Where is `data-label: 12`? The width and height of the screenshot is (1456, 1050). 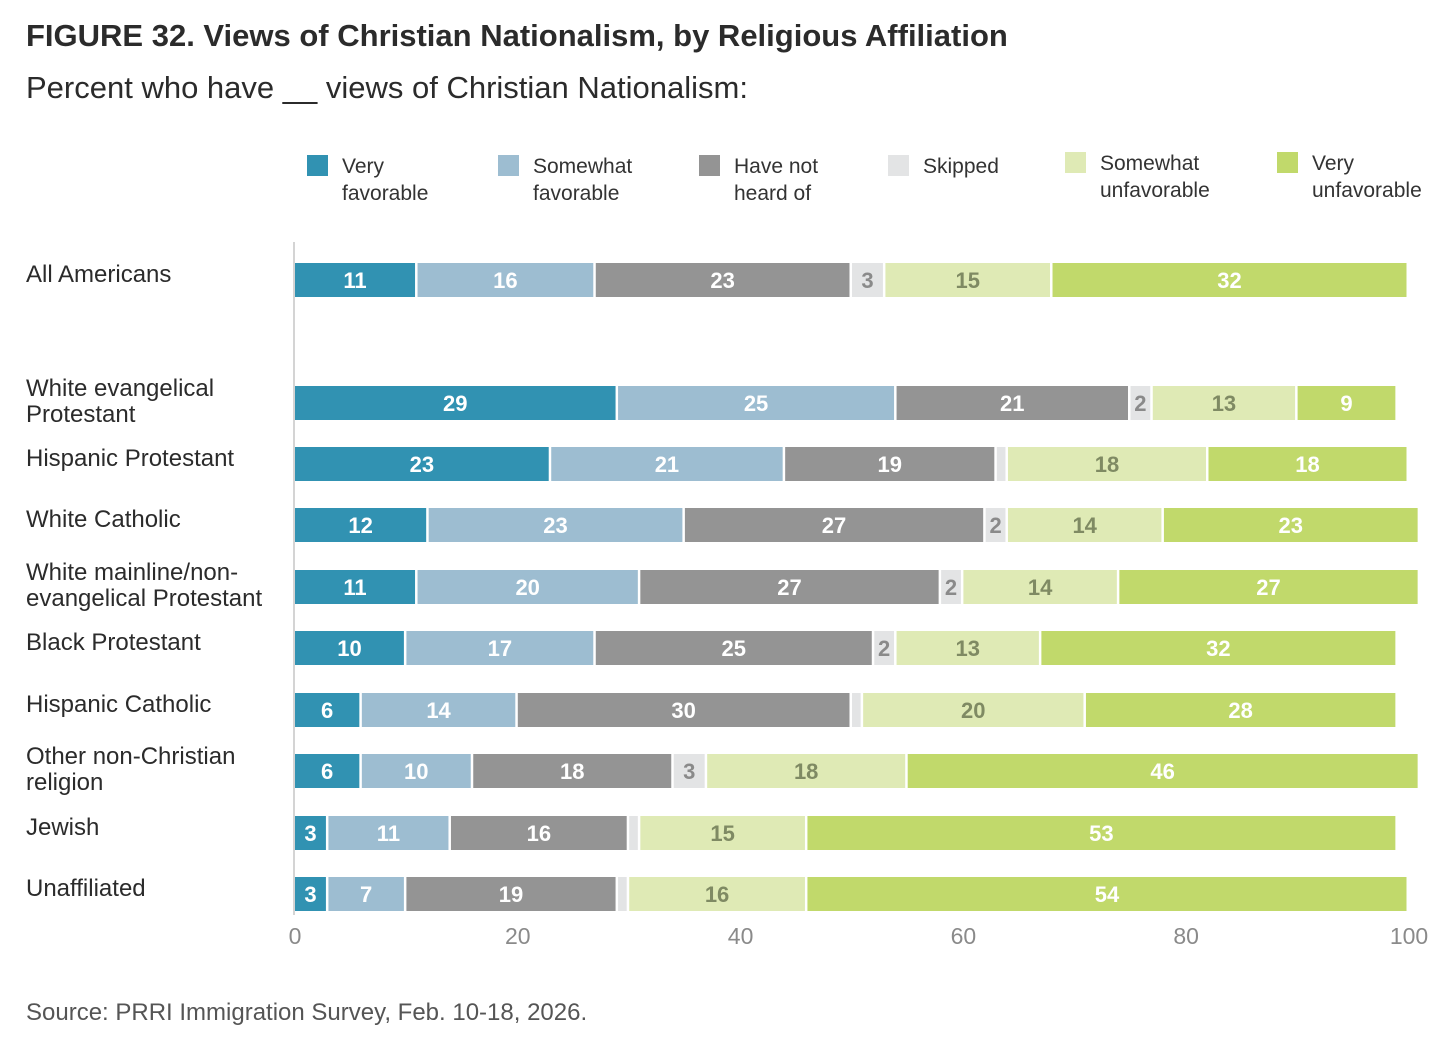 data-label: 12 is located at coordinates (360, 525).